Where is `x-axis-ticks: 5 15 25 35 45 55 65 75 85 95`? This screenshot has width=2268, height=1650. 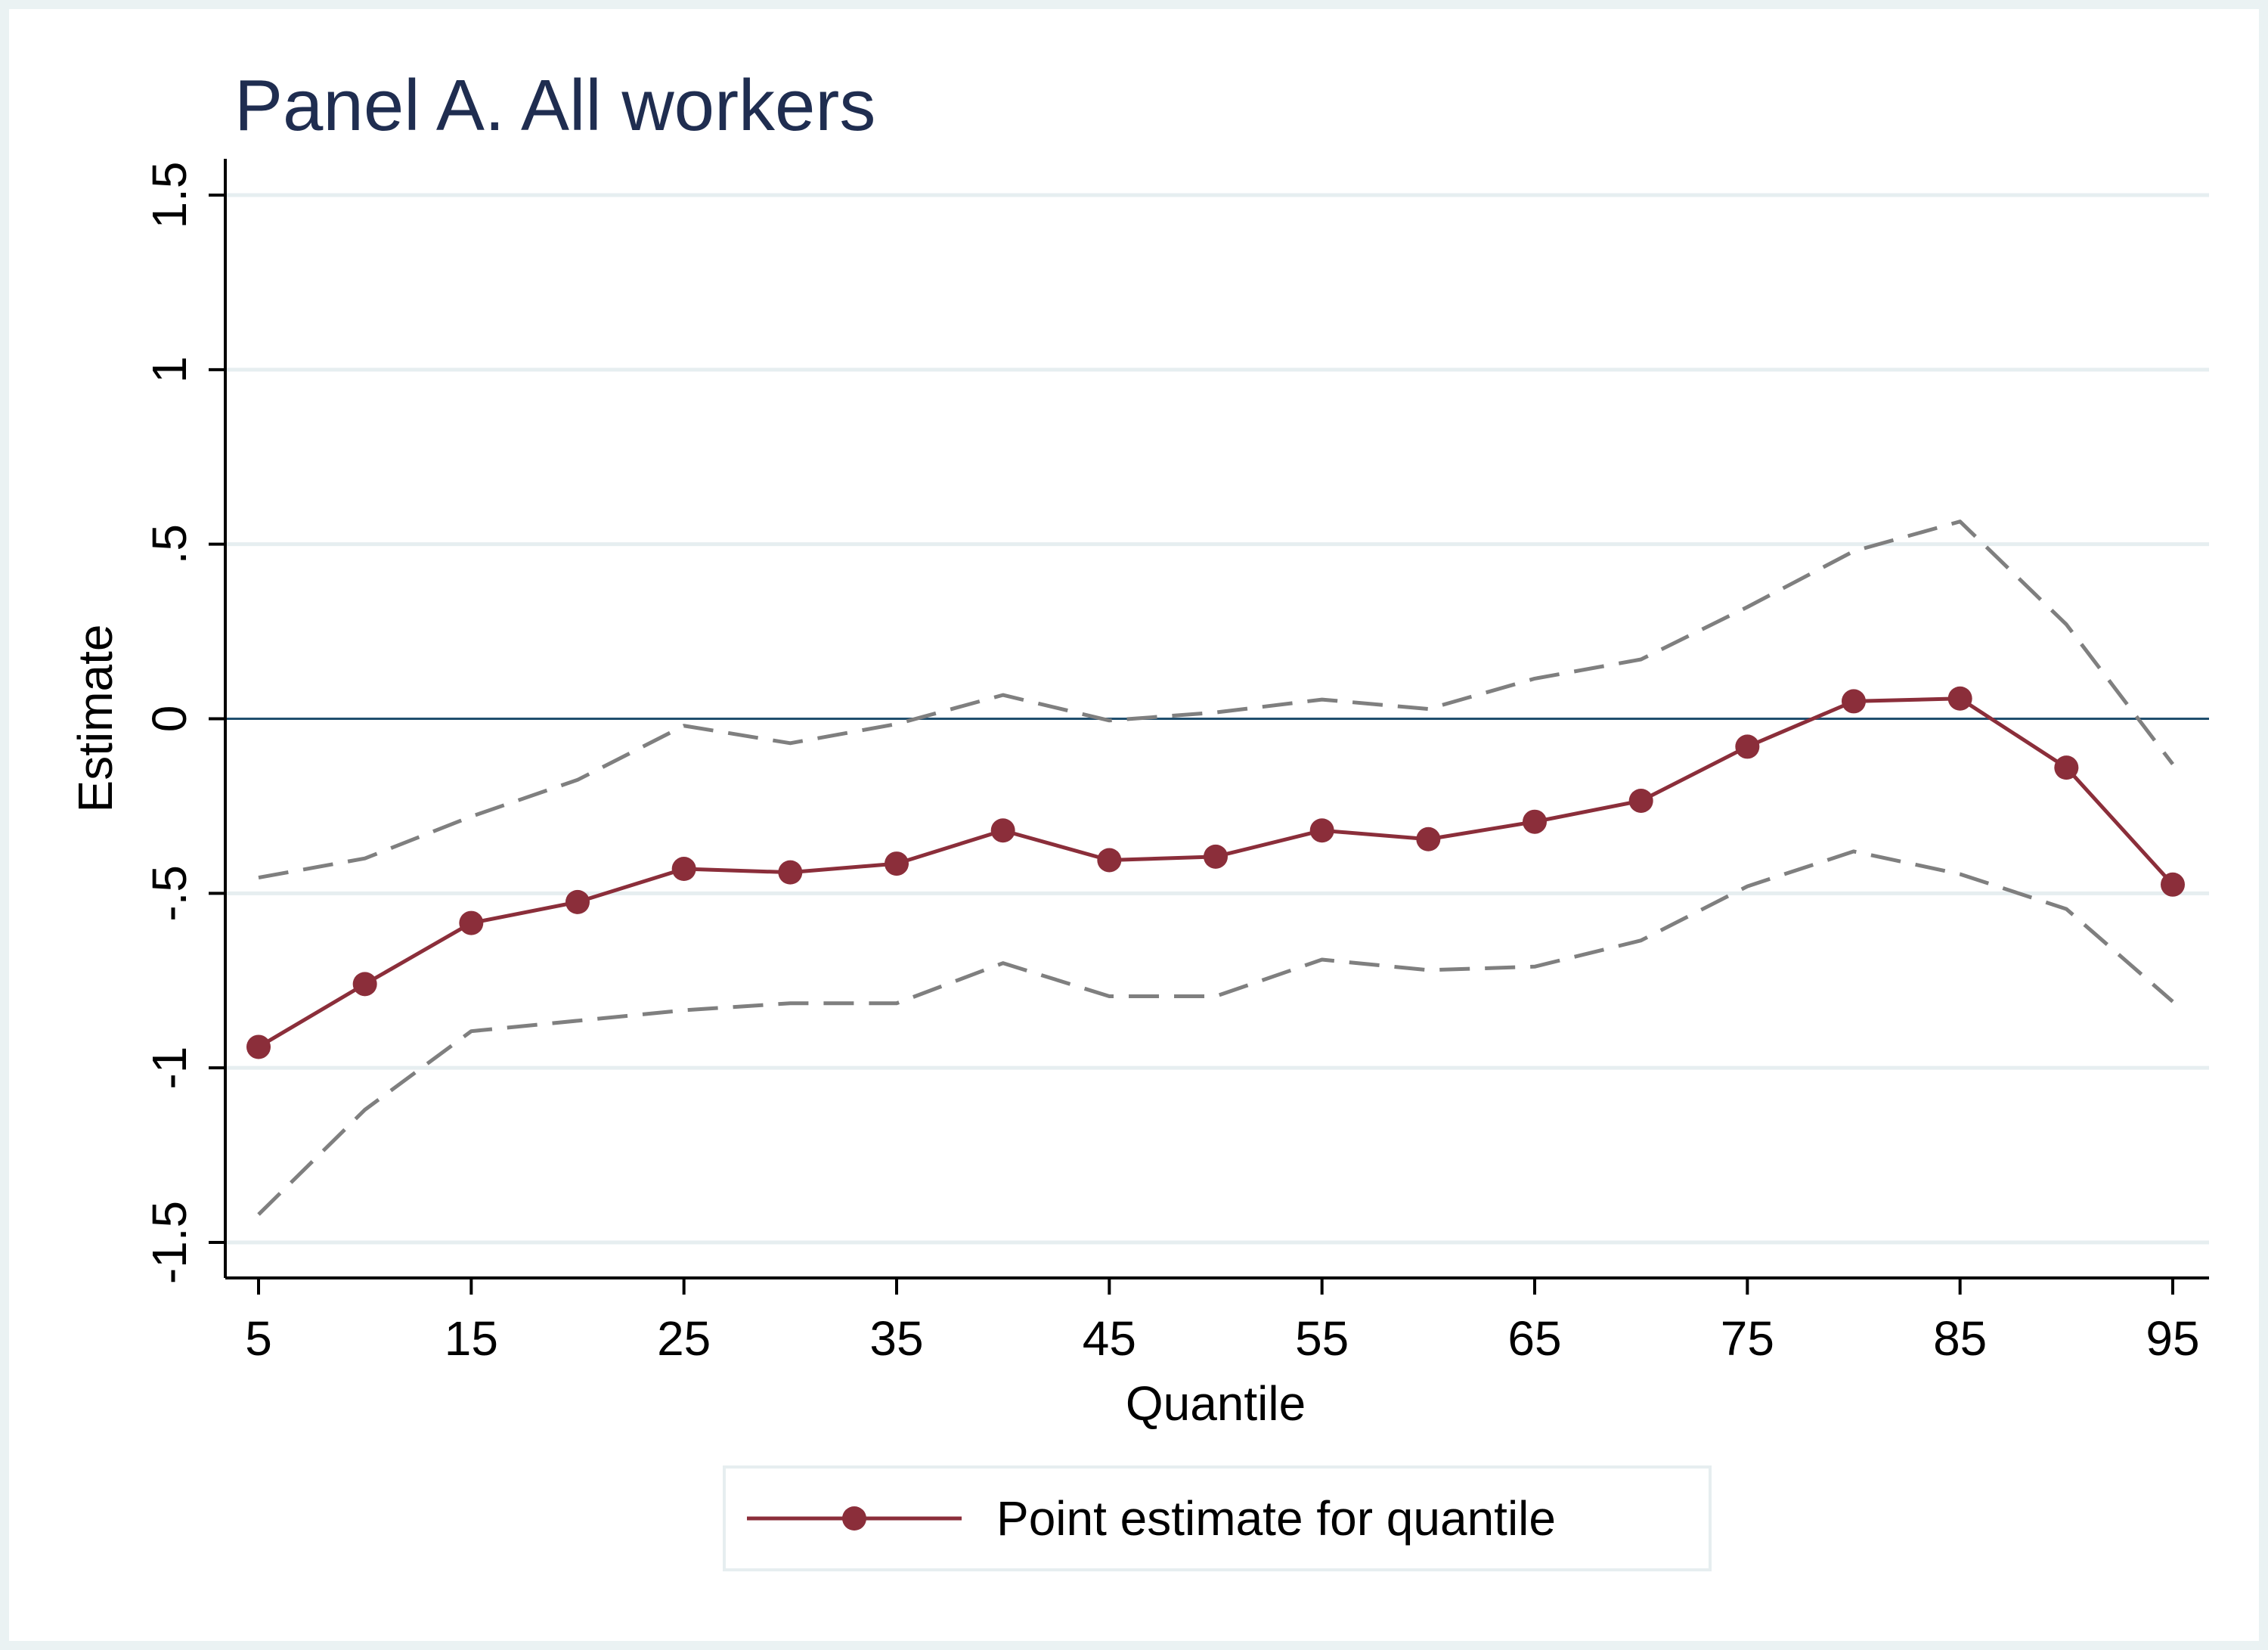 x-axis-ticks: 5 15 25 35 45 55 65 75 85 95 is located at coordinates (1222, 1322).